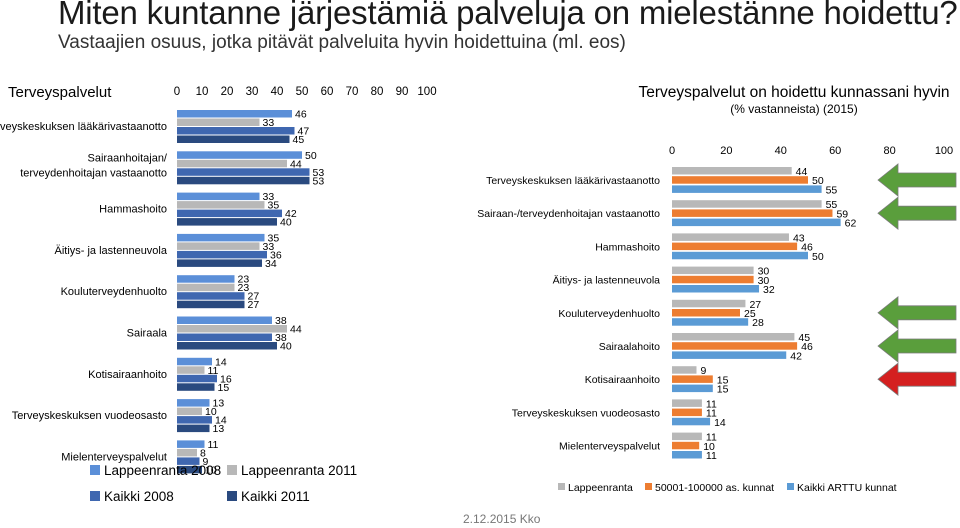 The width and height of the screenshot is (960, 528). I want to click on left-category-label: Sairaala, so click(147, 334).